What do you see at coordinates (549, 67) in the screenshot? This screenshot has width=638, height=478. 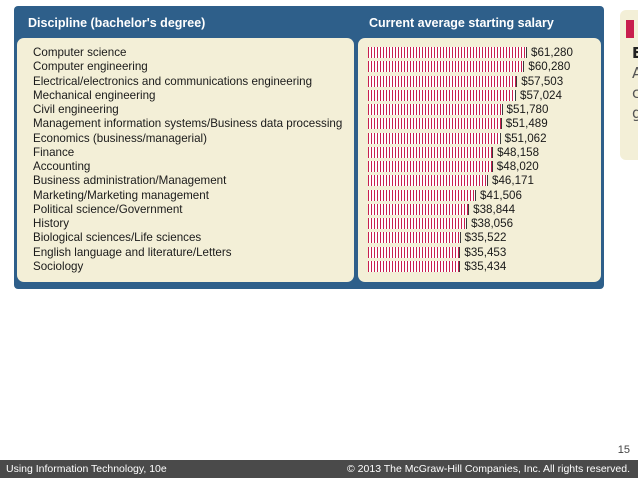 I see `salary-value-label: $60,280` at bounding box center [549, 67].